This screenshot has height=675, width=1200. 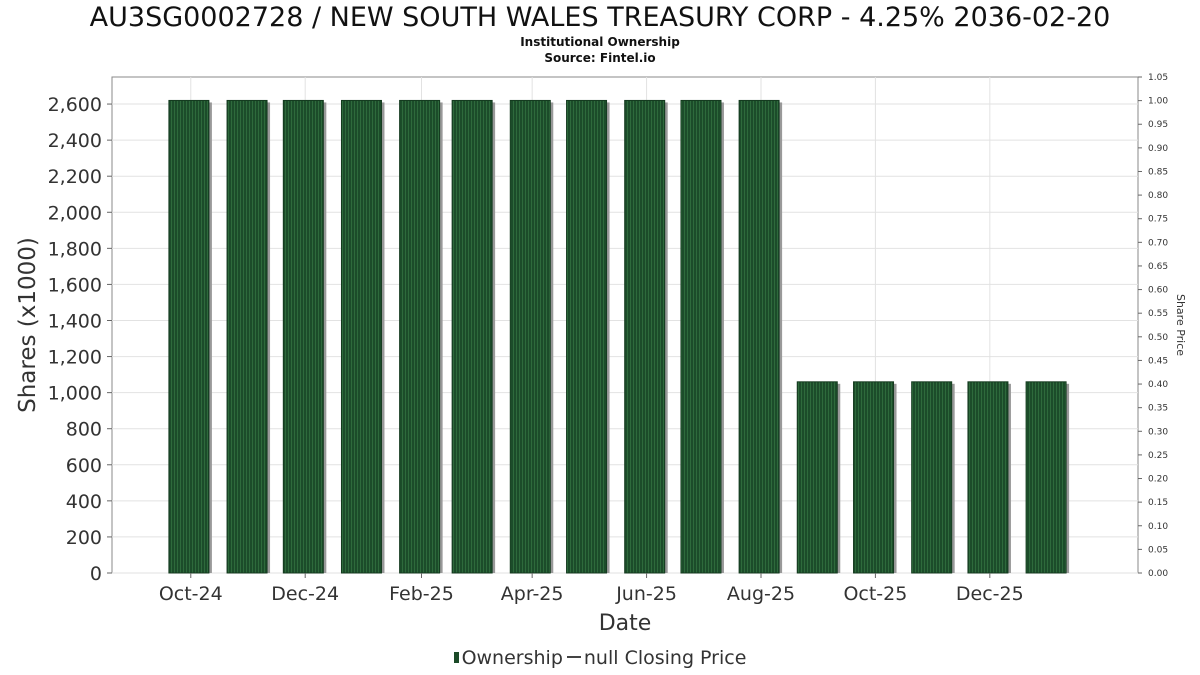 I want to click on y-axis-label: Shares (x1000), so click(x=28, y=325).